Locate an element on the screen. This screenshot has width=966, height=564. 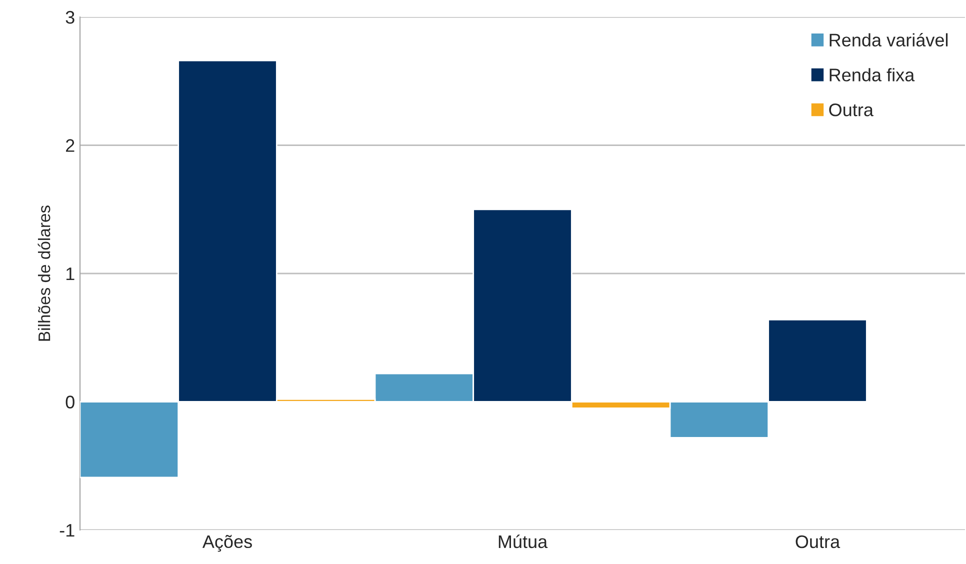
y-tick-label: 1 is located at coordinates (70, 274).